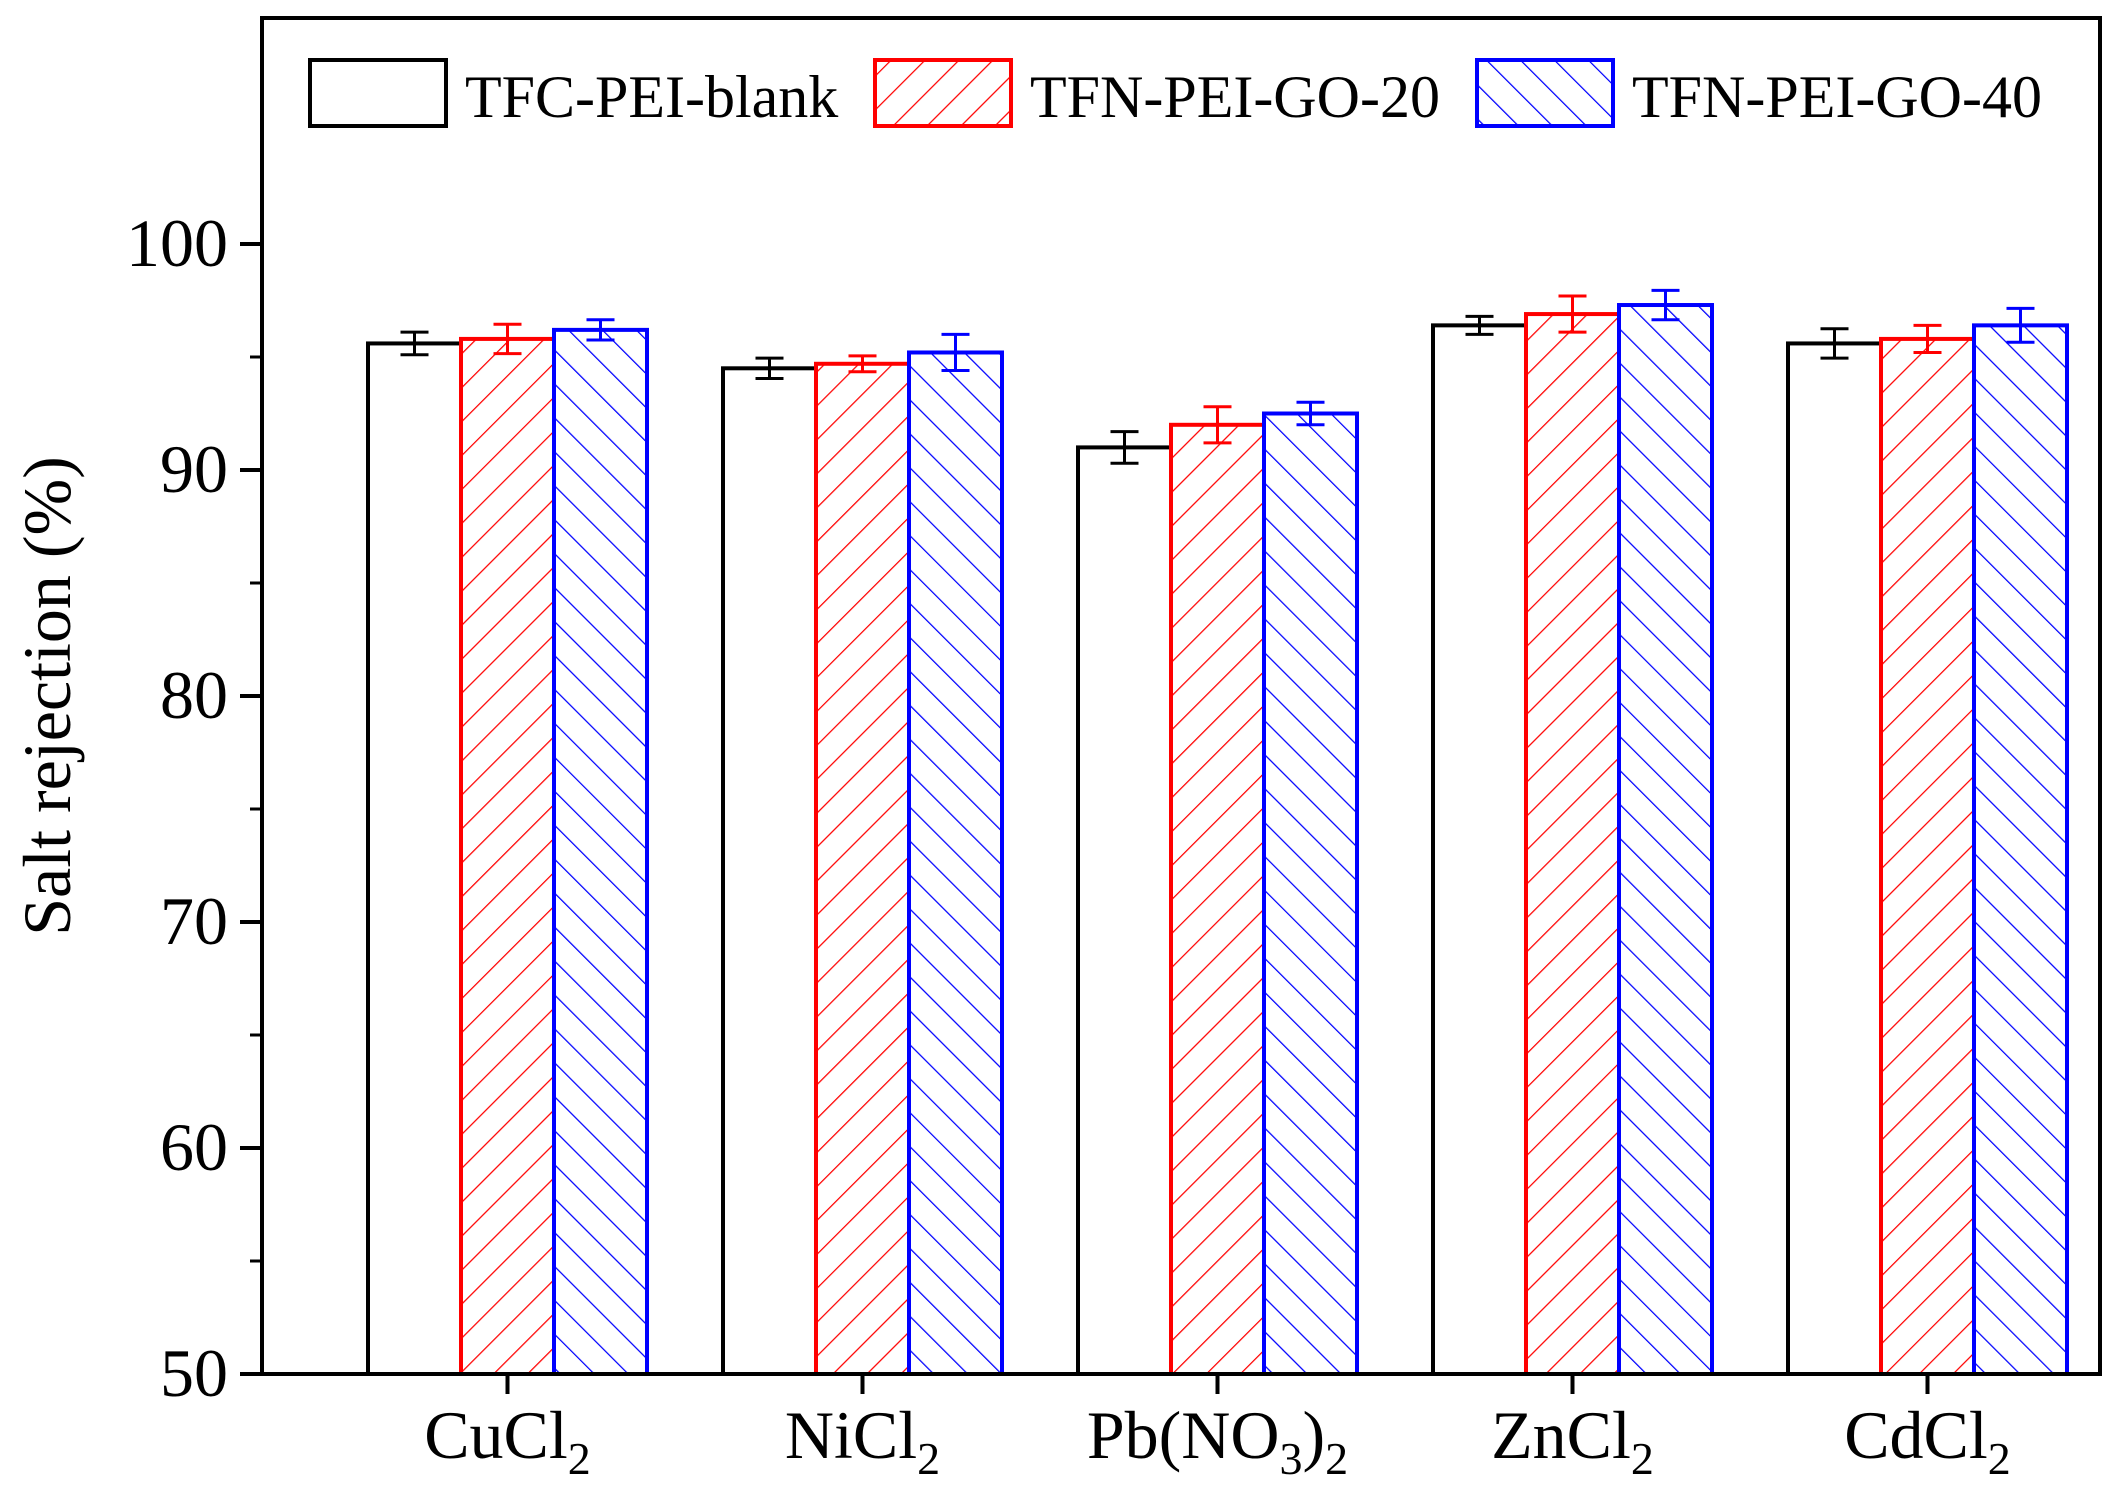 The width and height of the screenshot is (2124, 1495). Describe the element at coordinates (1479, 849) in the screenshot. I see `bar-tfc-pei-blank-zncl2` at that location.